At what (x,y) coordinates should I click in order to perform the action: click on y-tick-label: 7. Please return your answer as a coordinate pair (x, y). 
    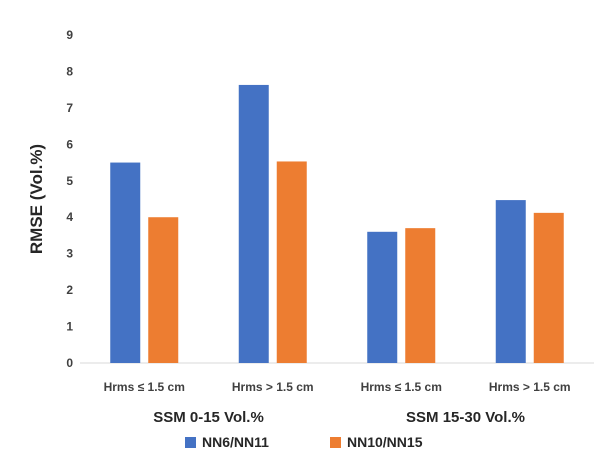
    Looking at the image, I should click on (69, 108).